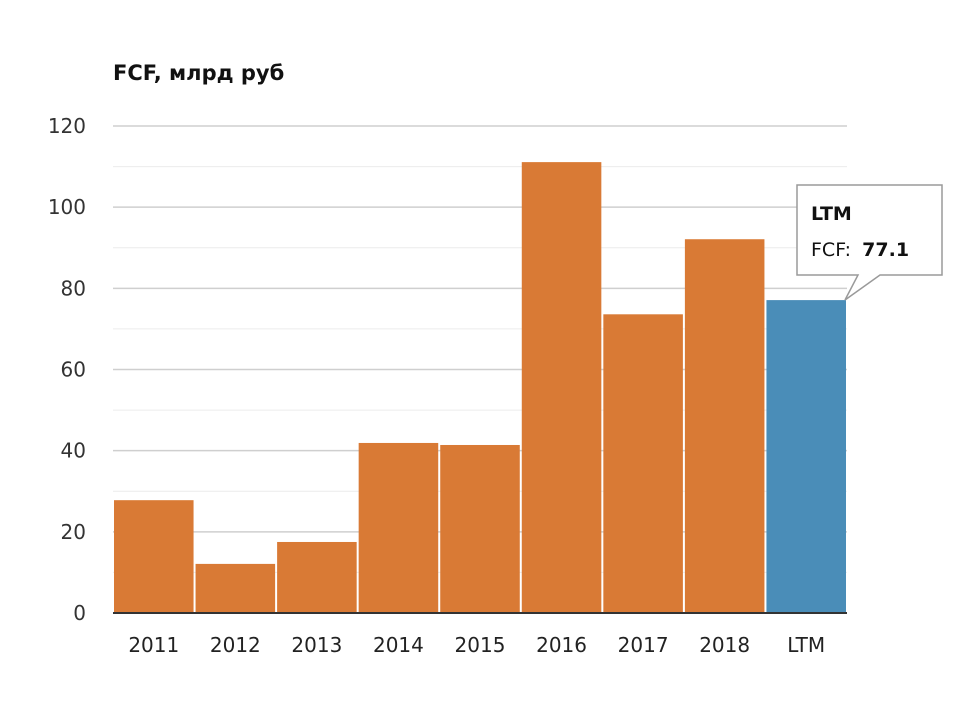 Image resolution: width=974 pixels, height=702 pixels. Describe the element at coordinates (806, 456) in the screenshot. I see `bar-ltm` at that location.